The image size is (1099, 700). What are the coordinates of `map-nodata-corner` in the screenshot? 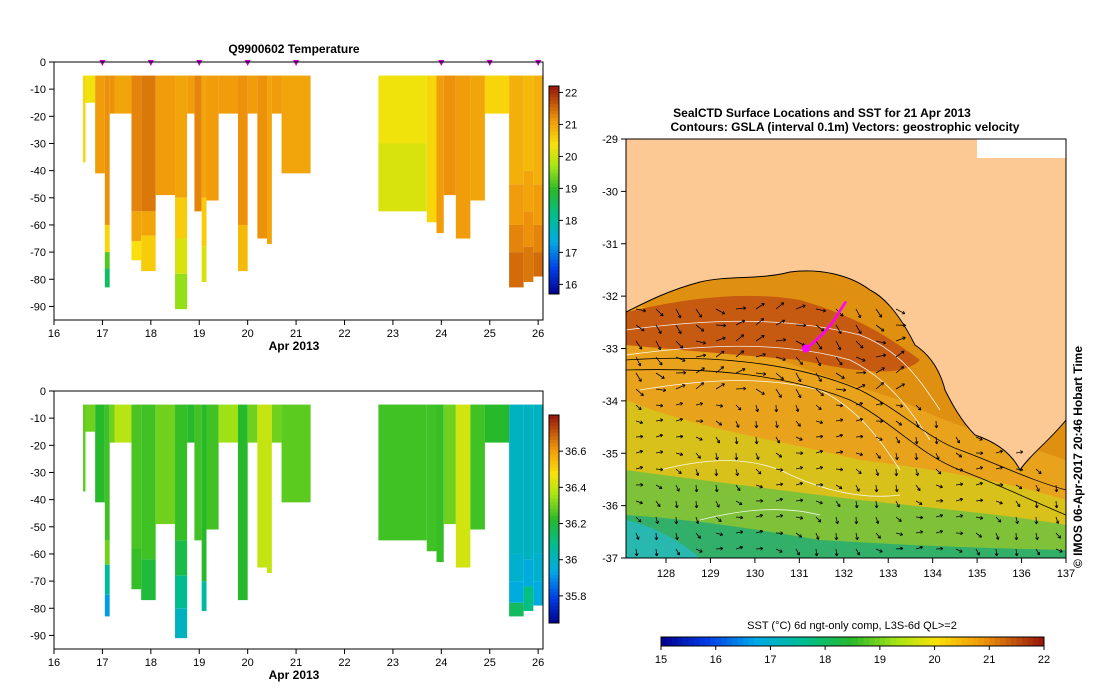 It's located at (1021, 148).